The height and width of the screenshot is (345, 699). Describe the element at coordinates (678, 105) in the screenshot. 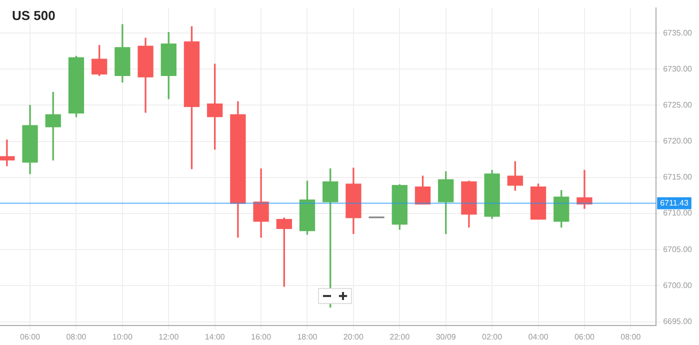

I see `y-tick-label: 6725.00` at that location.